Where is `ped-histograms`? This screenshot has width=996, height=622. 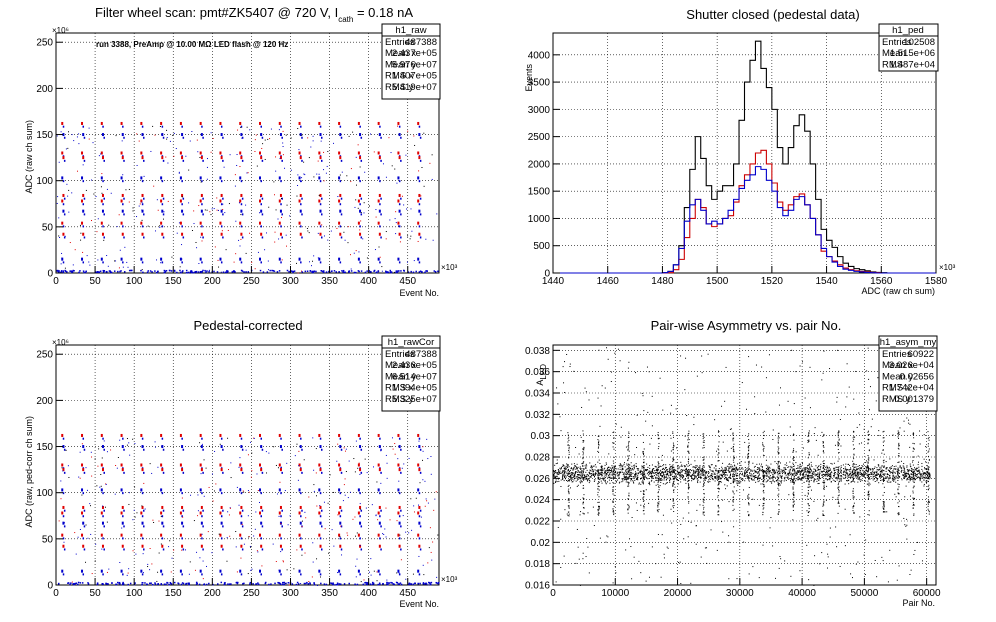 ped-histograms is located at coordinates (744, 157).